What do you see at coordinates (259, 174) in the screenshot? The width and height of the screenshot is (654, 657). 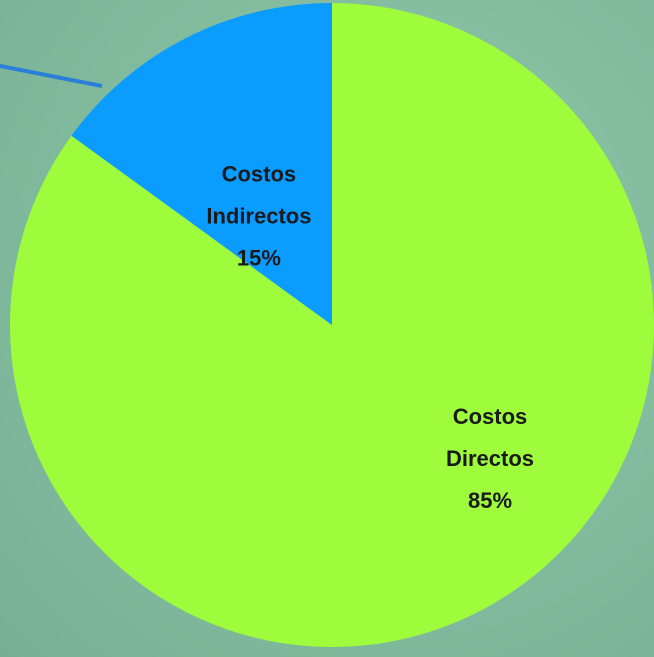 I see `slice-label-1-line-0: Costos` at bounding box center [259, 174].